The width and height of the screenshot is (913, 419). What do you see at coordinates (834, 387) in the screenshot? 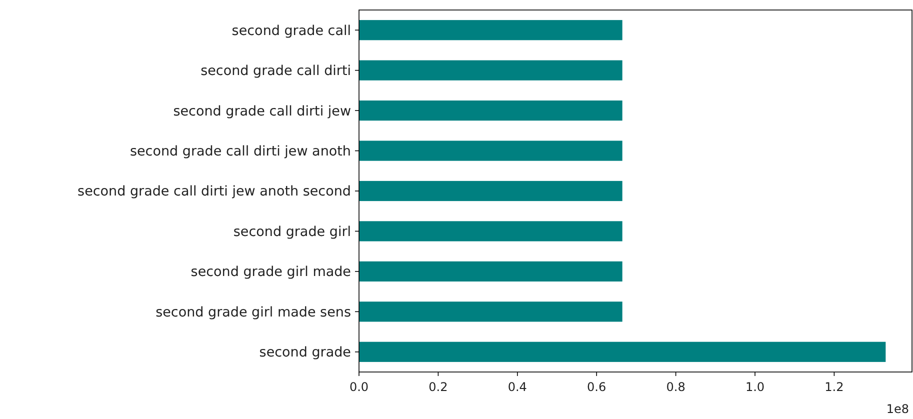
I see `x-tick-label: 1.2` at bounding box center [834, 387].